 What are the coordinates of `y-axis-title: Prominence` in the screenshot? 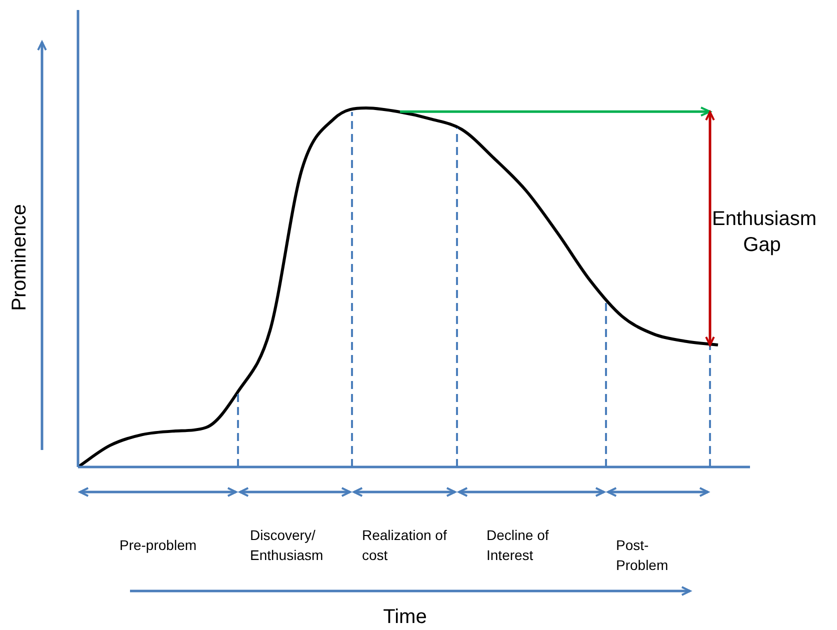 It's located at (20, 258).